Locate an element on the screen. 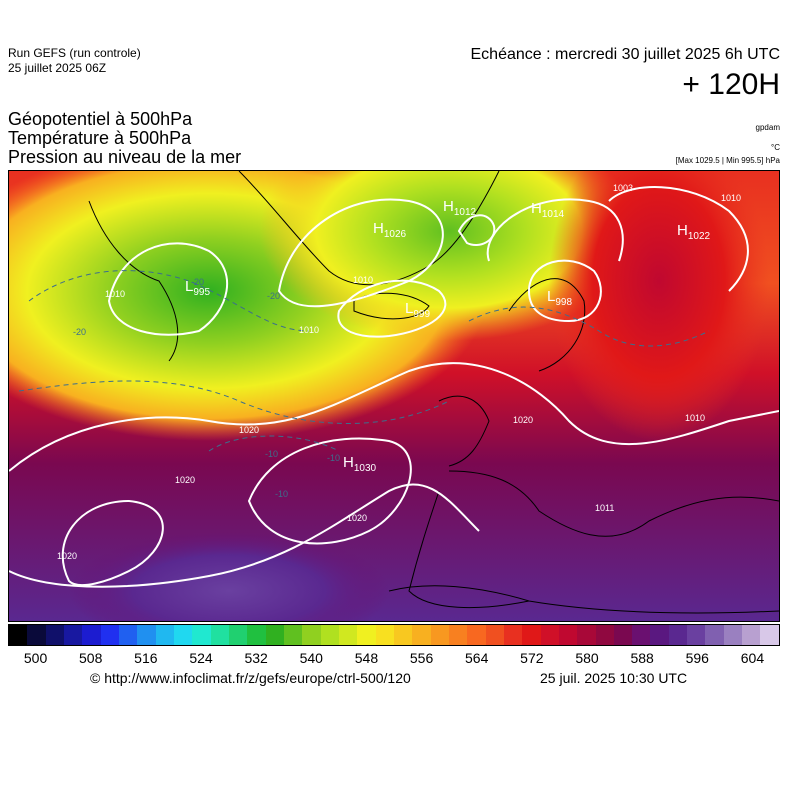  colorbar-tick-label: 580 is located at coordinates (587, 658).